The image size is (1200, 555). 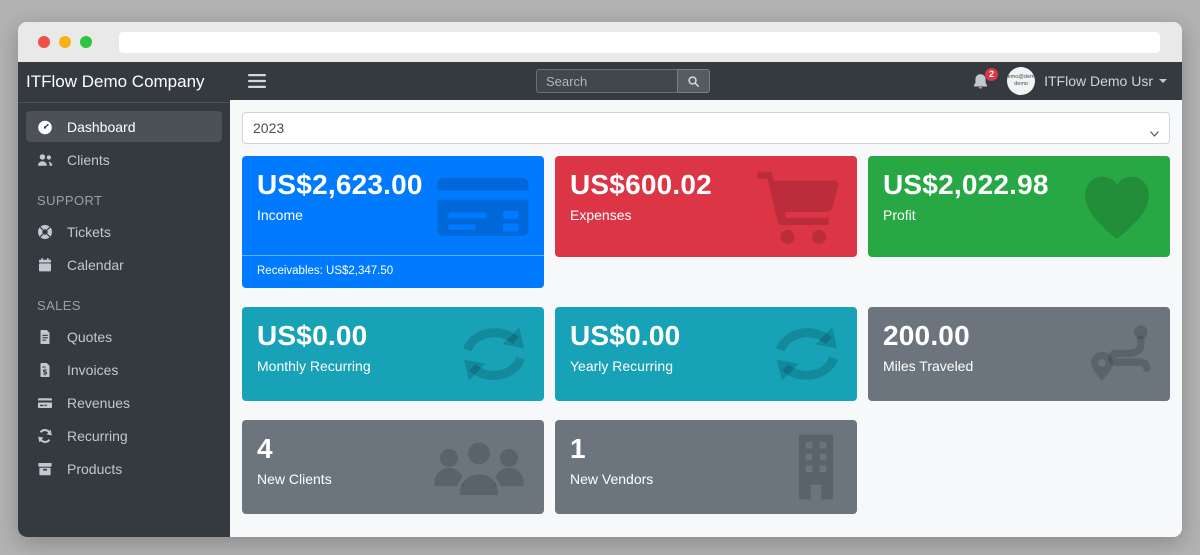 What do you see at coordinates (966, 184) in the screenshot?
I see `profit-value: US$2,022.98` at bounding box center [966, 184].